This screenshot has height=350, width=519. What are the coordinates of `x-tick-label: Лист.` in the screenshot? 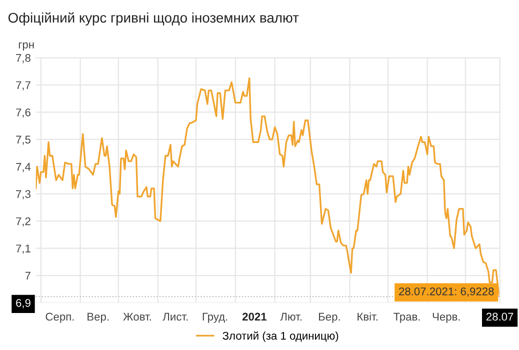 It's located at (175, 316).